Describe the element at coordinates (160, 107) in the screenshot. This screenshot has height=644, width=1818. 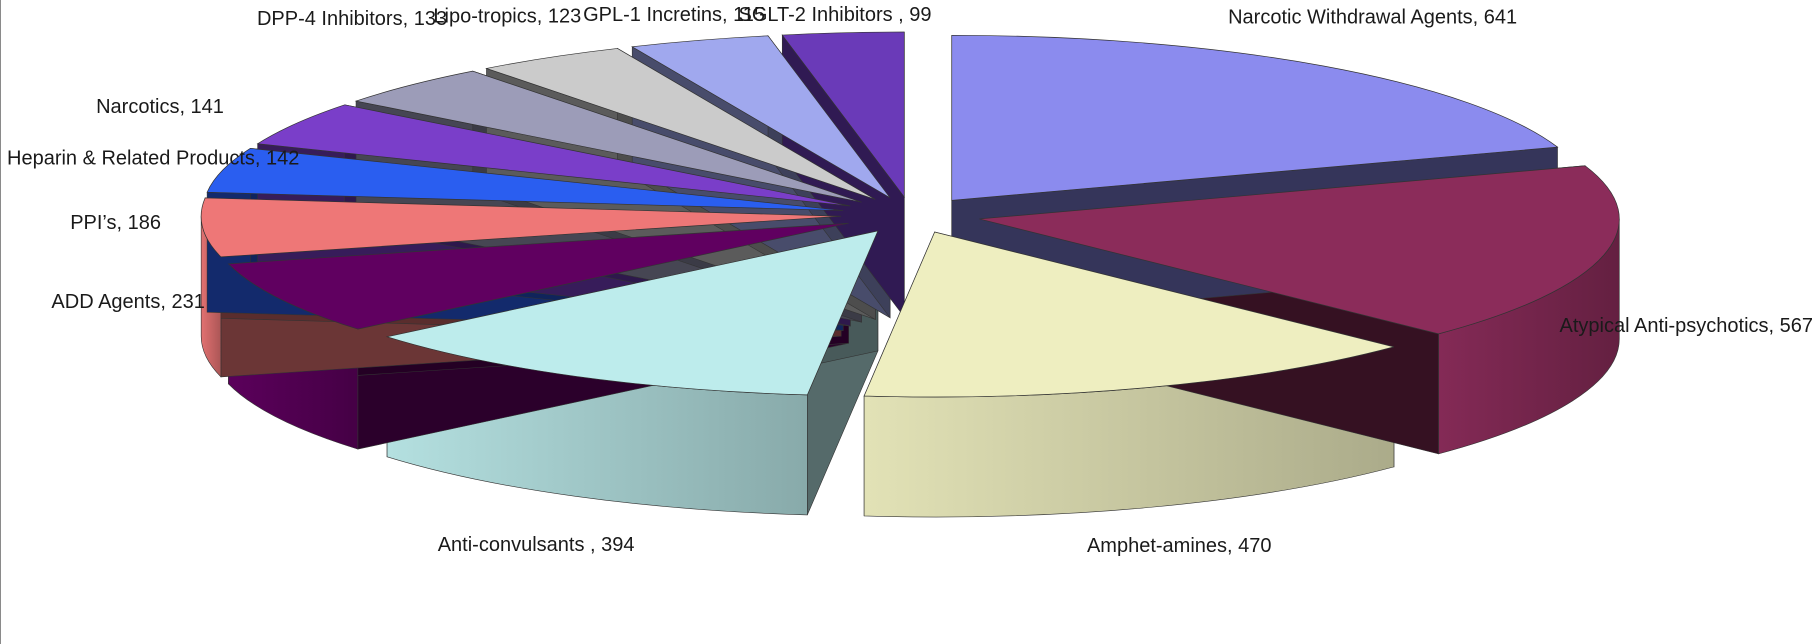
I see `slice-label-8: Narcotics, 141` at that location.